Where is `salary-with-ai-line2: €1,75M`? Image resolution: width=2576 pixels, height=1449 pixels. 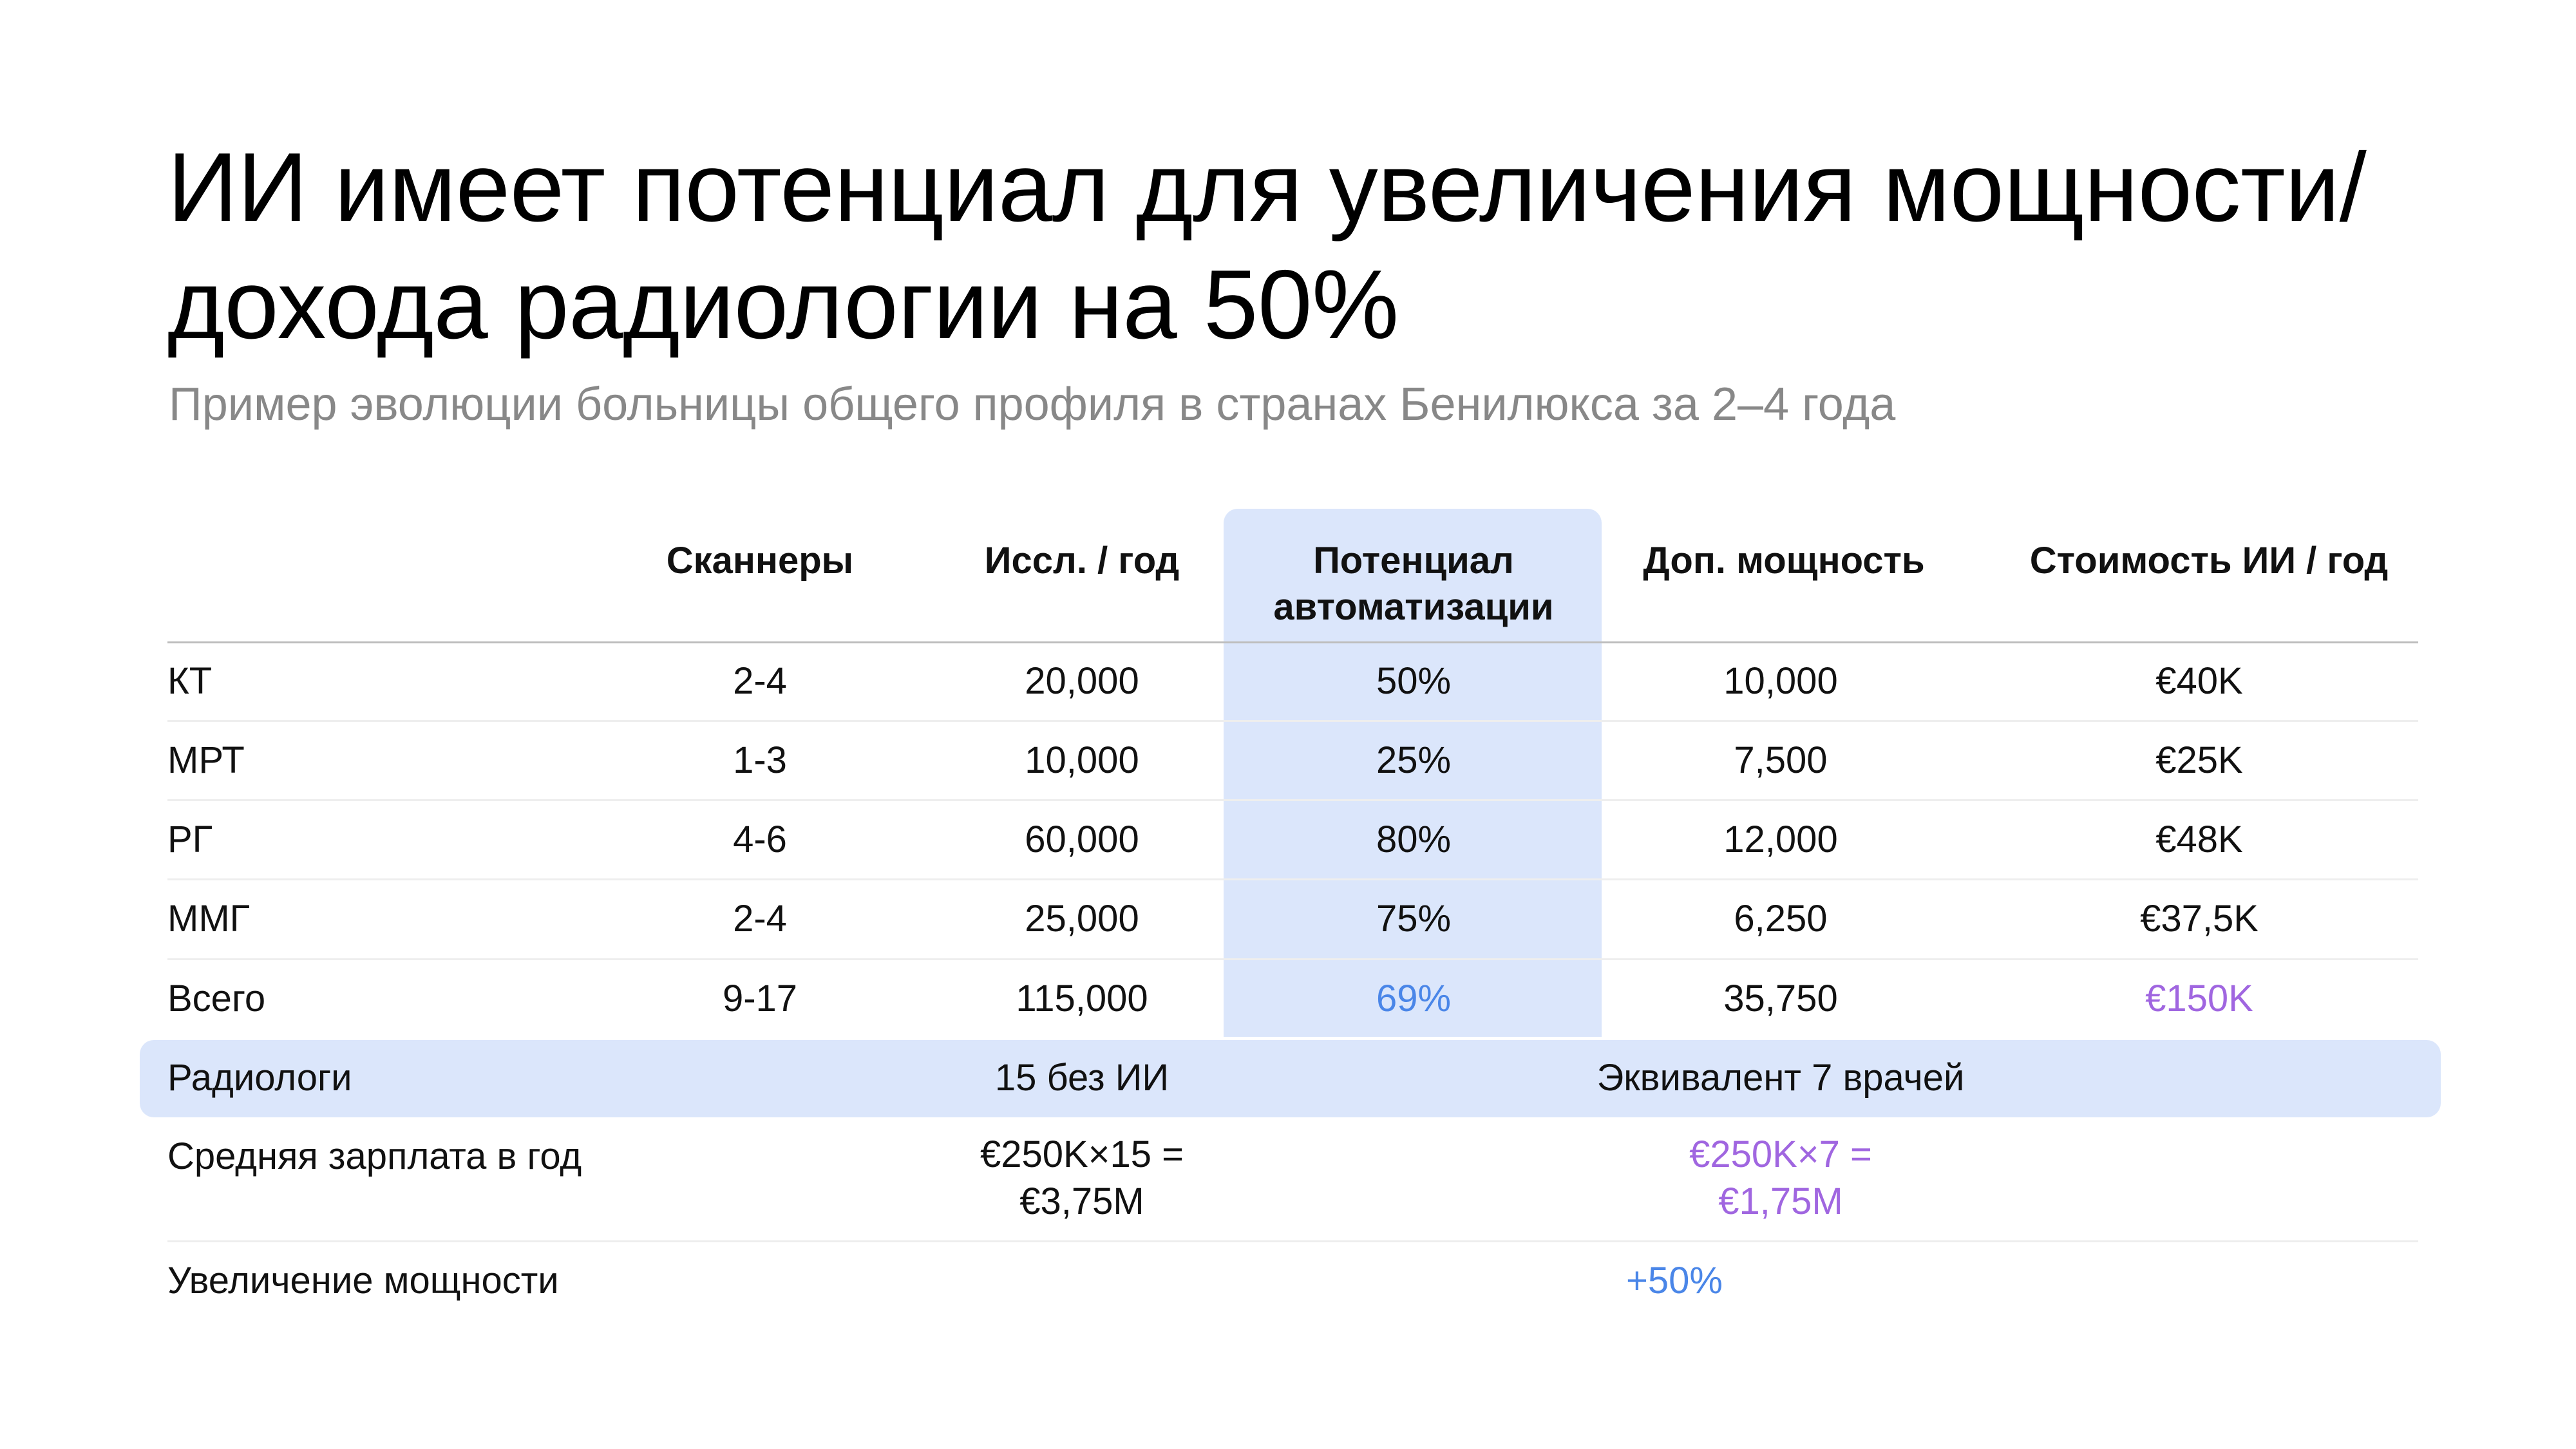
salary-with-ai-line2: €1,75M is located at coordinates (1781, 1201).